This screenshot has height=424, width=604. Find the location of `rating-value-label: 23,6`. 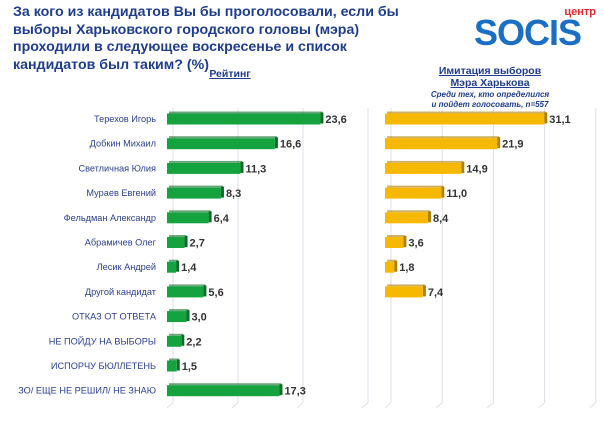

rating-value-label: 23,6 is located at coordinates (335, 120).